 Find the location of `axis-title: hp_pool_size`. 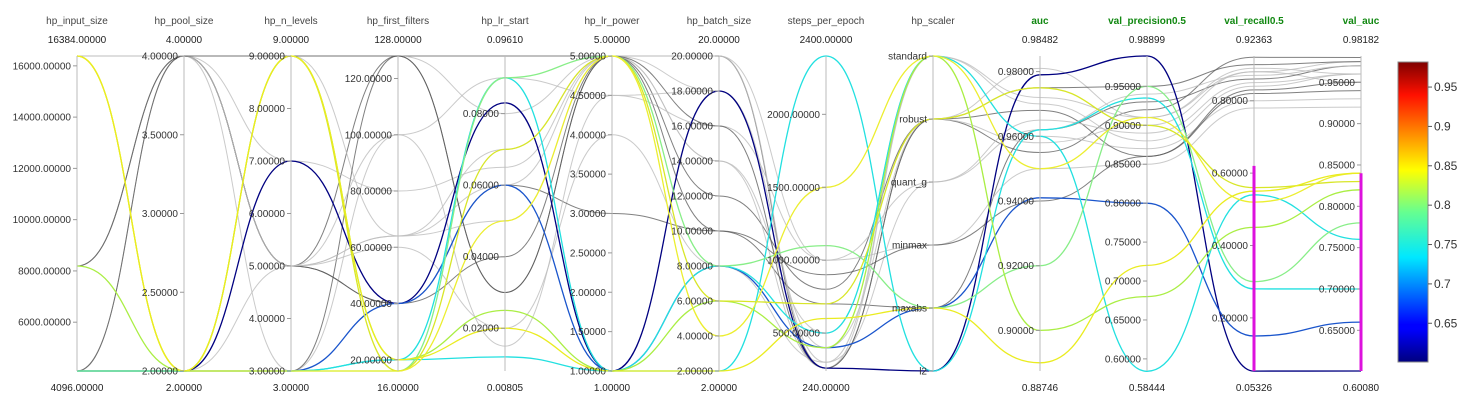

axis-title: hp_pool_size is located at coordinates (184, 21).